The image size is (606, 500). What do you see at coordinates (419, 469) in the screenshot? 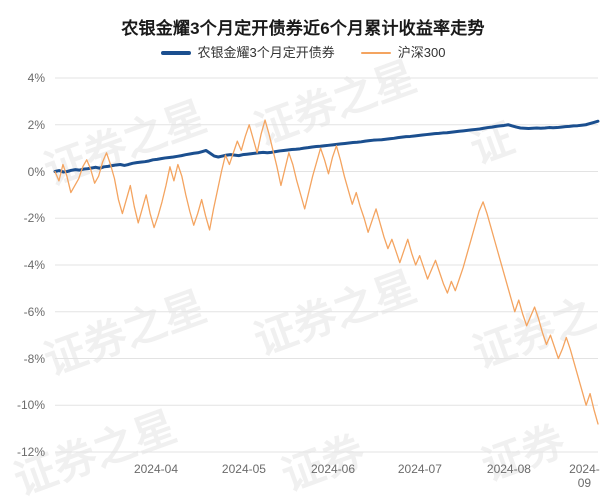
I see `x-axis-tick-label: 2024-07` at bounding box center [419, 469].